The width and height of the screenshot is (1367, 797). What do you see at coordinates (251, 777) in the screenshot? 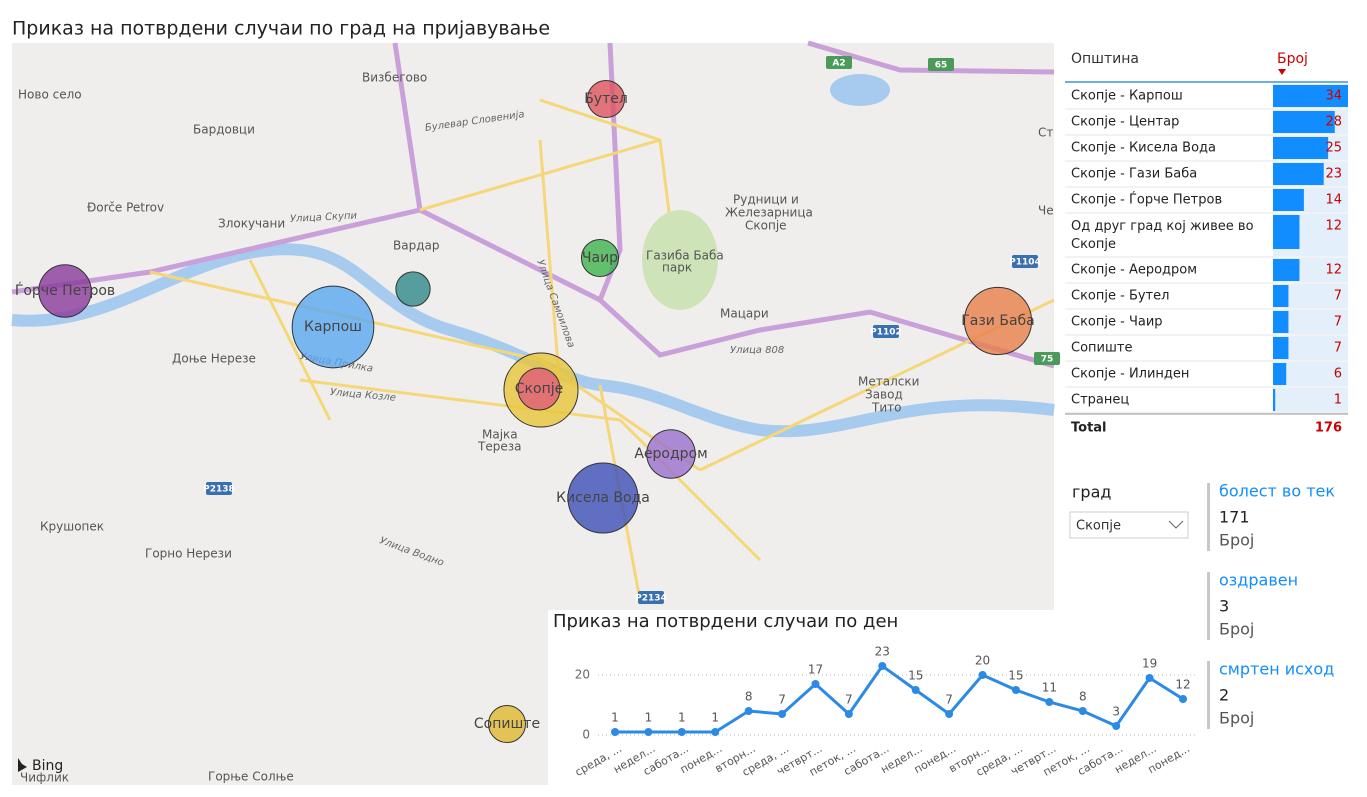
I see `place-label: Горње Солње` at bounding box center [251, 777].